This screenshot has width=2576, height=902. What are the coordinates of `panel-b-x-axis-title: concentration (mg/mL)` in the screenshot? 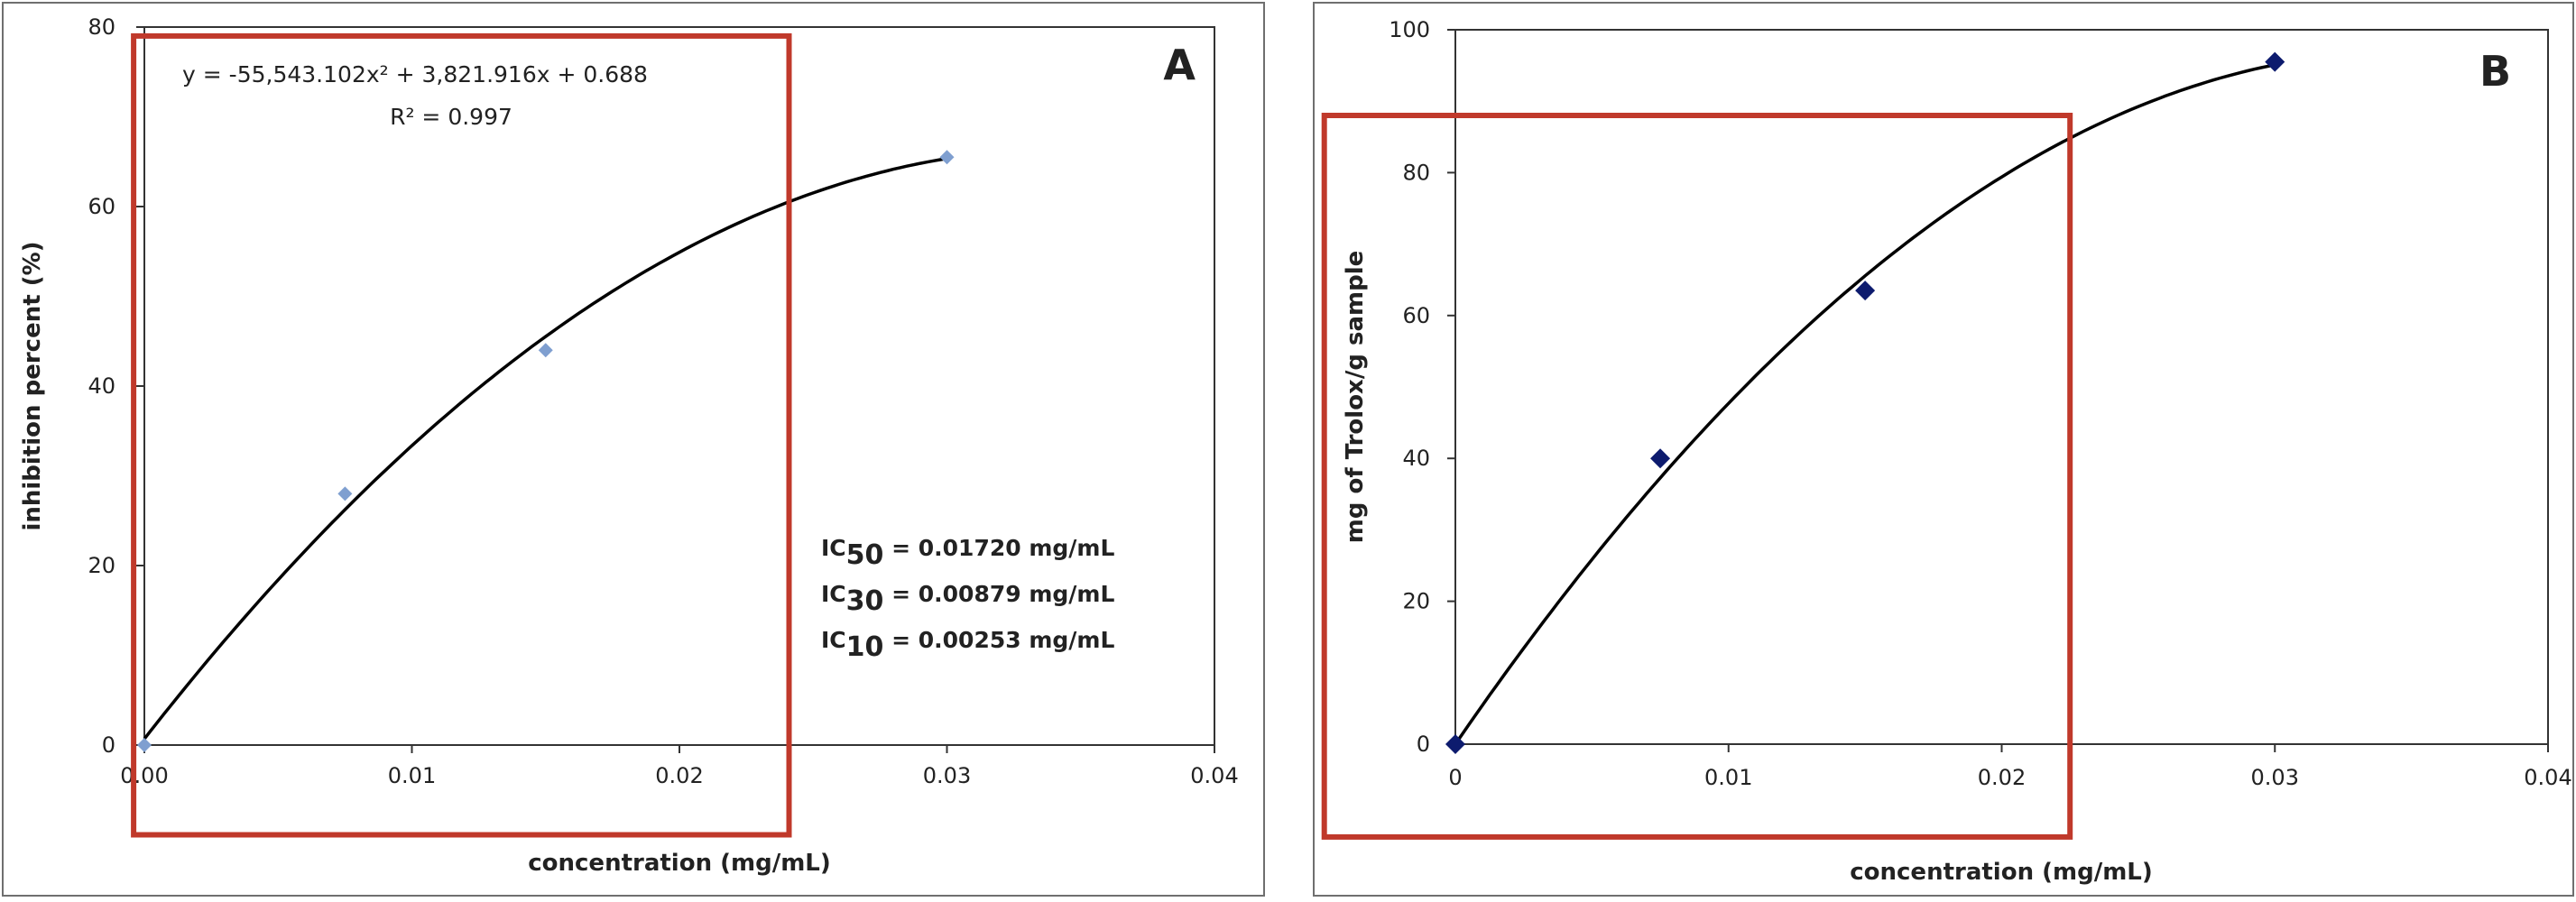 It's located at (2001, 872).